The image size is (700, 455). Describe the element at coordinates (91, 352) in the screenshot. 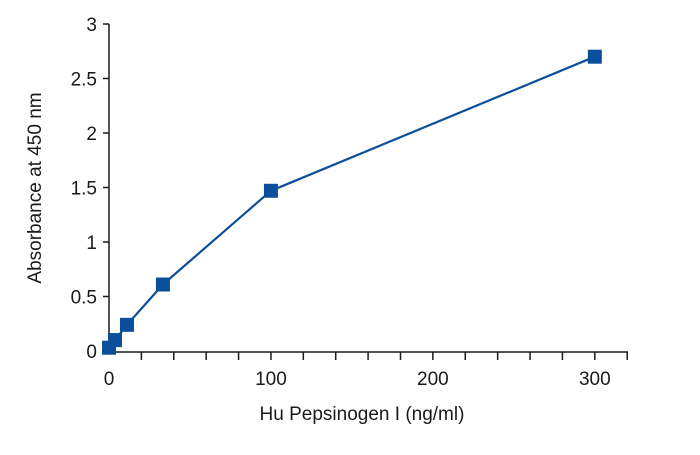

I see `y-tick-label: 0` at that location.